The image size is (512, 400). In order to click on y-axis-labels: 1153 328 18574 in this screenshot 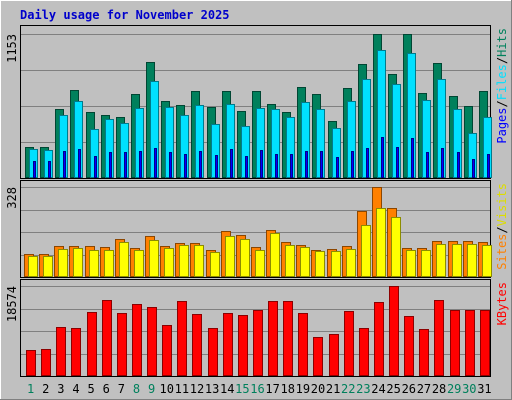, I will do `click(12, 178)`.